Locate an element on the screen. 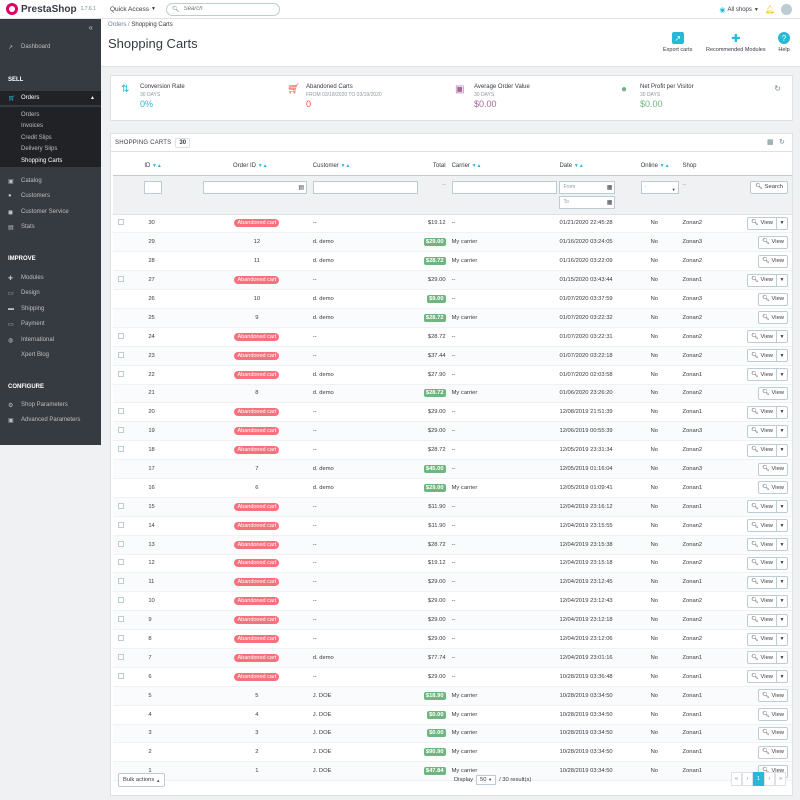 The image size is (800, 800). first-page-button: « is located at coordinates (736, 779).